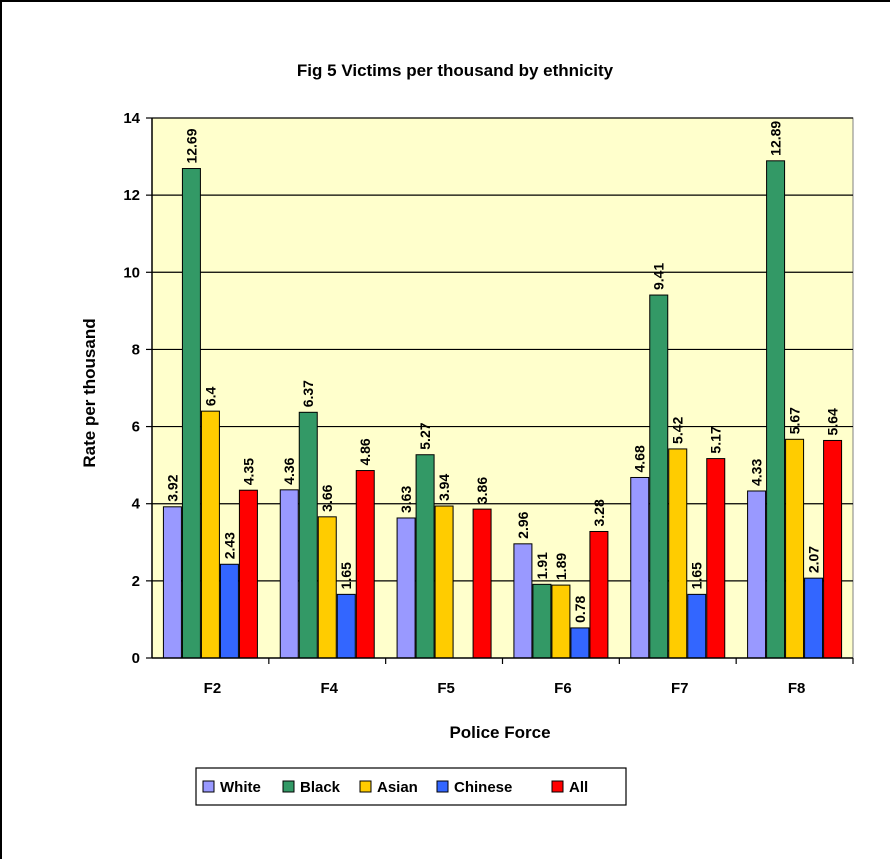 This screenshot has height=859, width=890. I want to click on data-label: 4.35, so click(248, 471).